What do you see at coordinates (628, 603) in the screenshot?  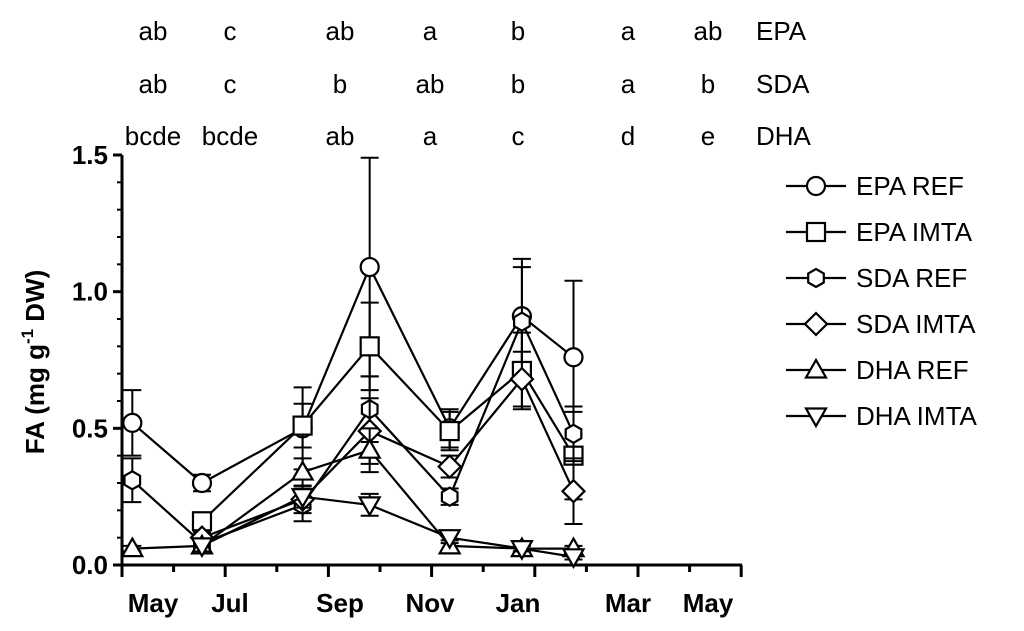 I see `x-tick-label: Mar` at bounding box center [628, 603].